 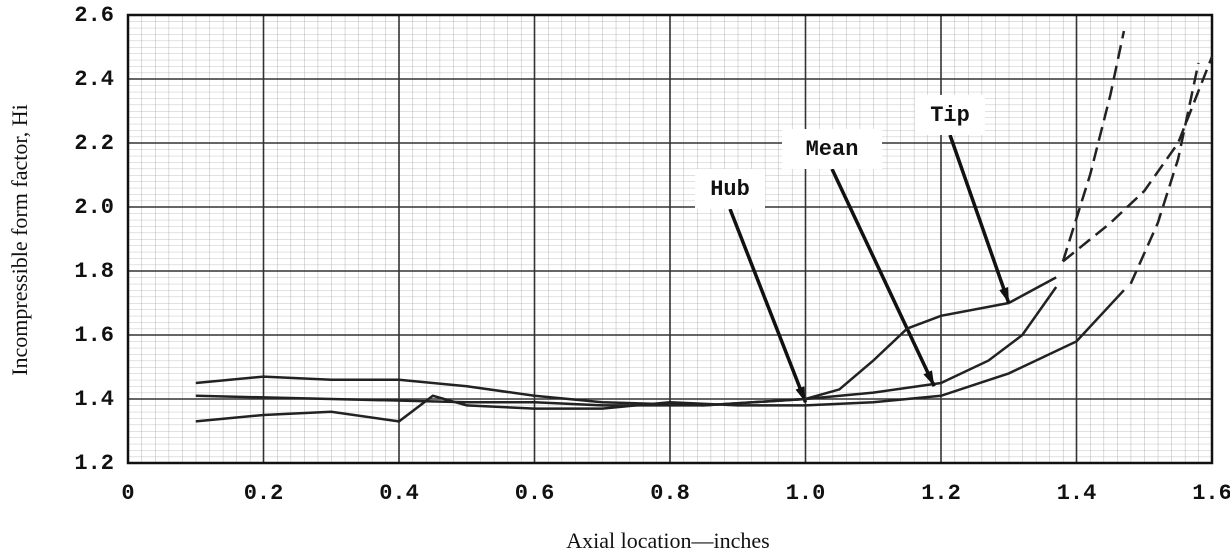 I want to click on y-tick-label: 1.8, so click(x=94, y=271).